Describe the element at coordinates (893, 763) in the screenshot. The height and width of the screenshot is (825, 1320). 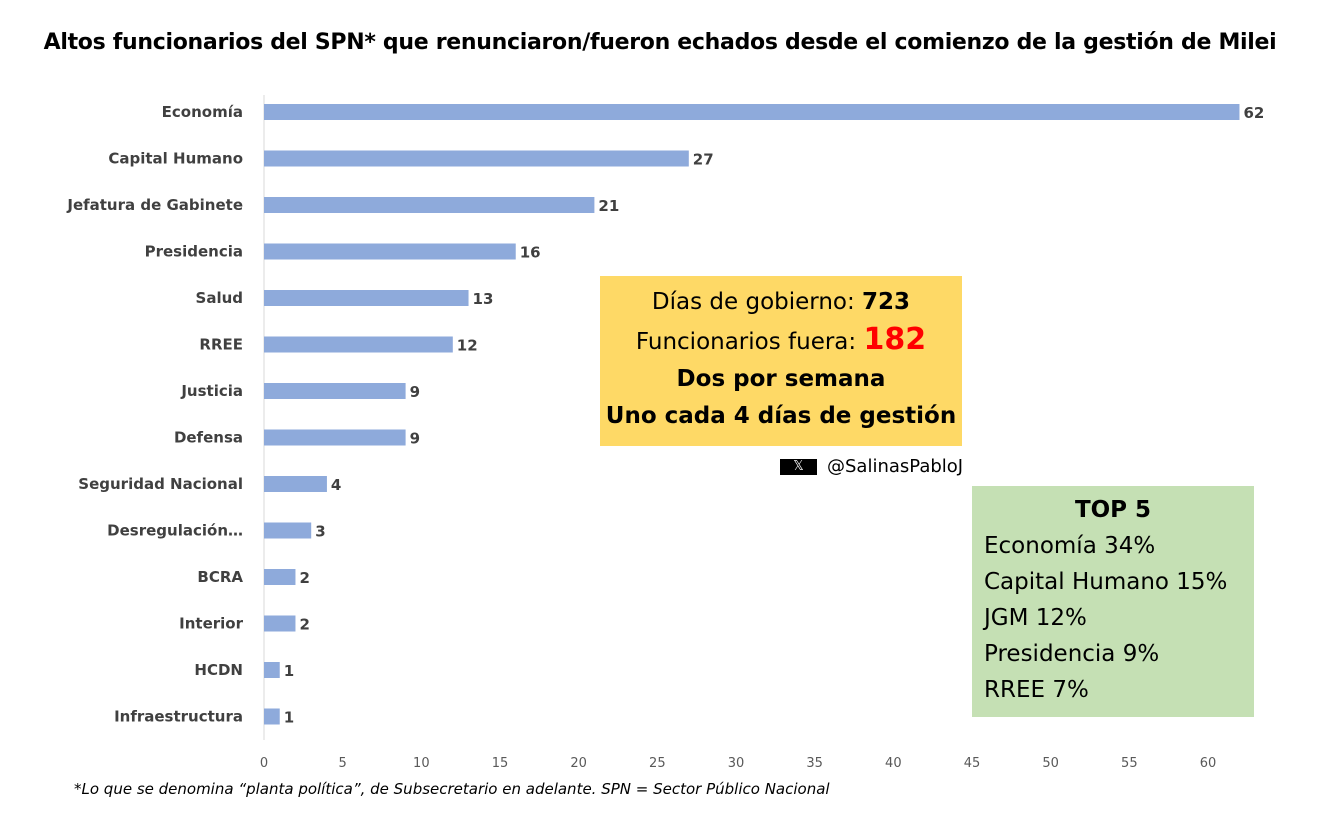
I see `x-tick-label: 40` at that location.